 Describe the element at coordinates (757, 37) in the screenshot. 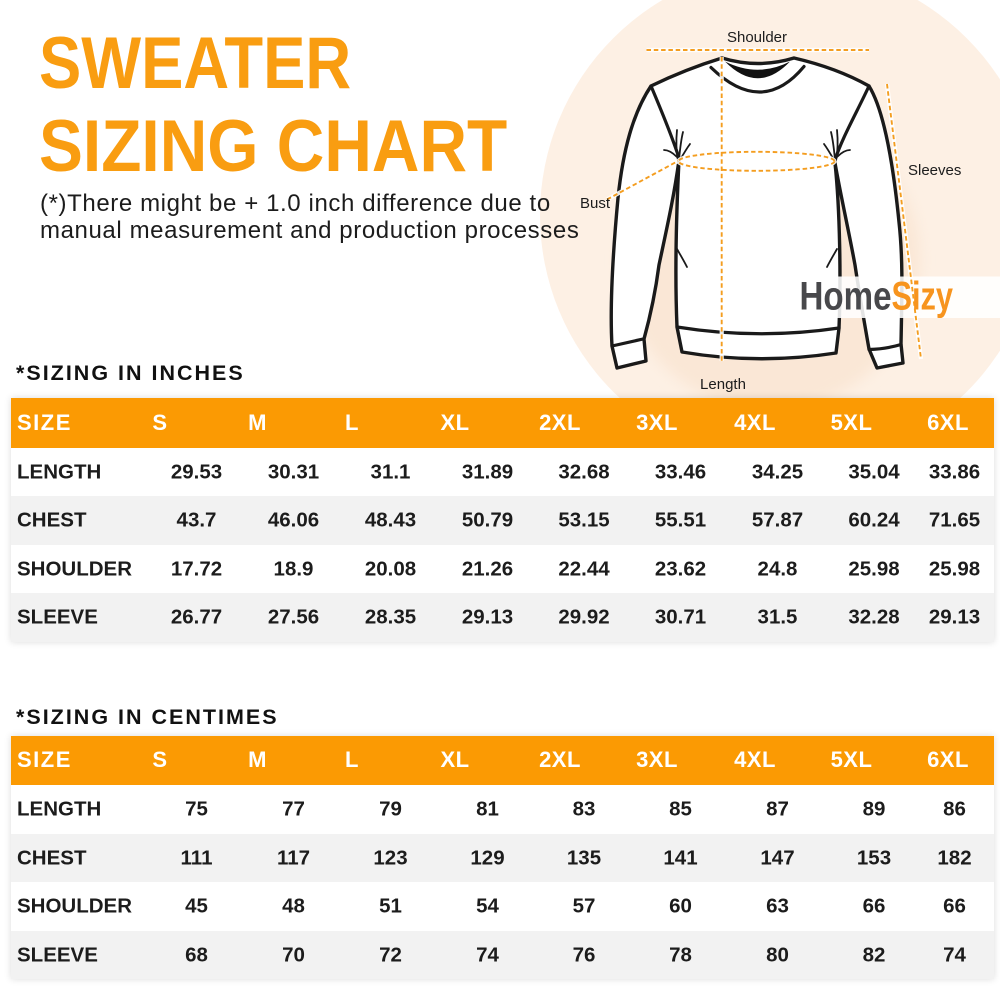

I see `svg-text: Shoulder` at that location.